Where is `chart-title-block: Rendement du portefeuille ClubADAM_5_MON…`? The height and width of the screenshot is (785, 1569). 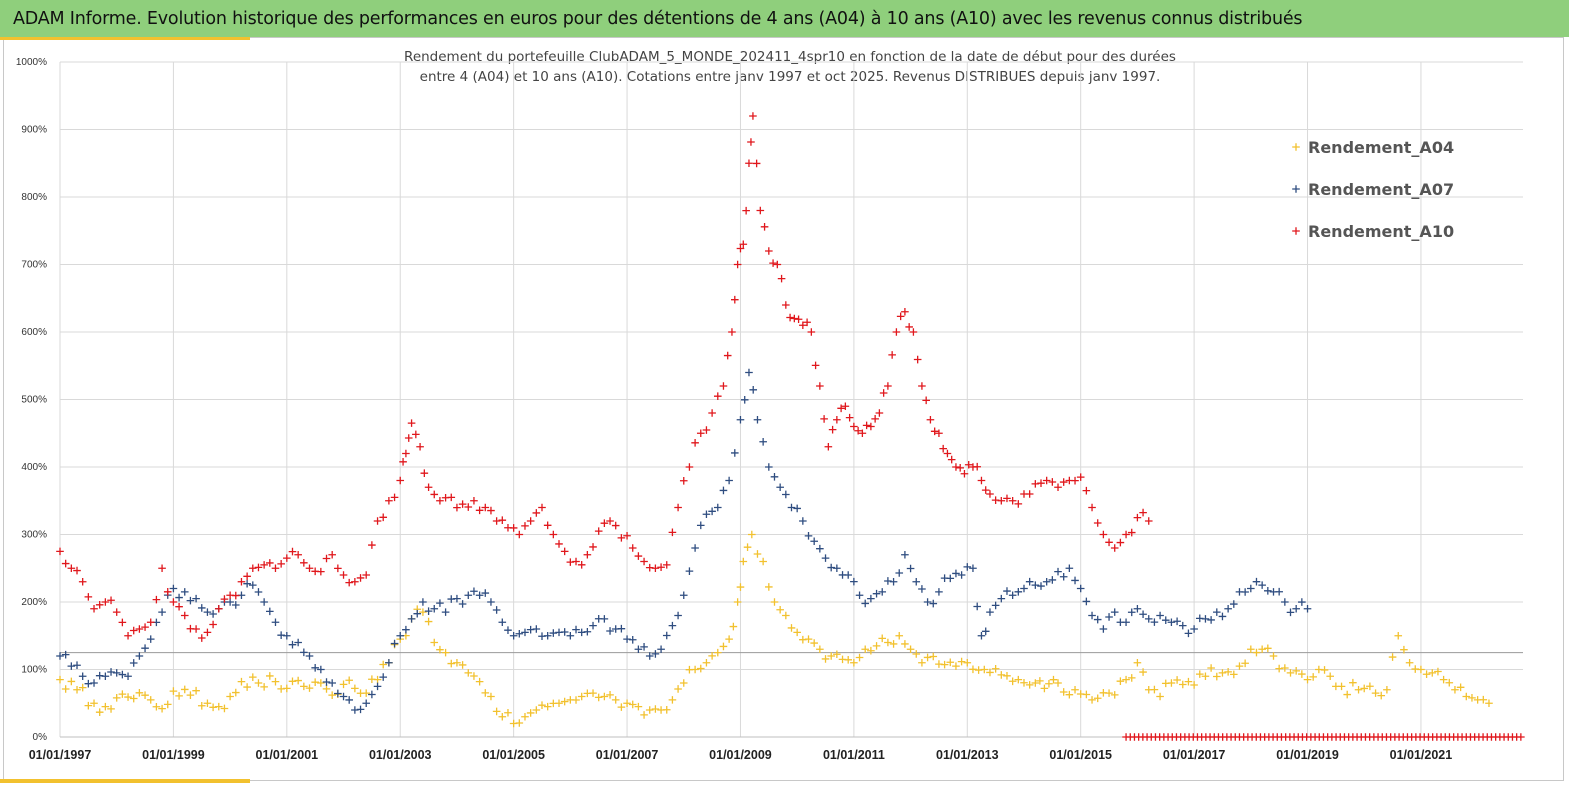
chart-title-block: Rendement du portefeuille ClubADAM_5_MON… is located at coordinates (790, 67).